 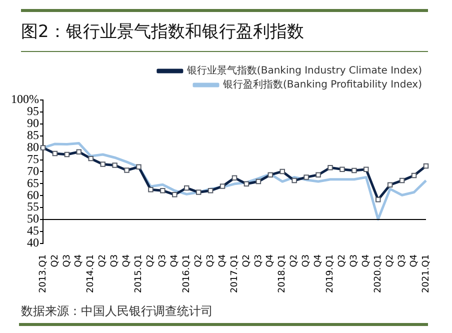 What do you see at coordinates (32, 111) in the screenshot?
I see `y-tick-label: 95` at bounding box center [32, 111].